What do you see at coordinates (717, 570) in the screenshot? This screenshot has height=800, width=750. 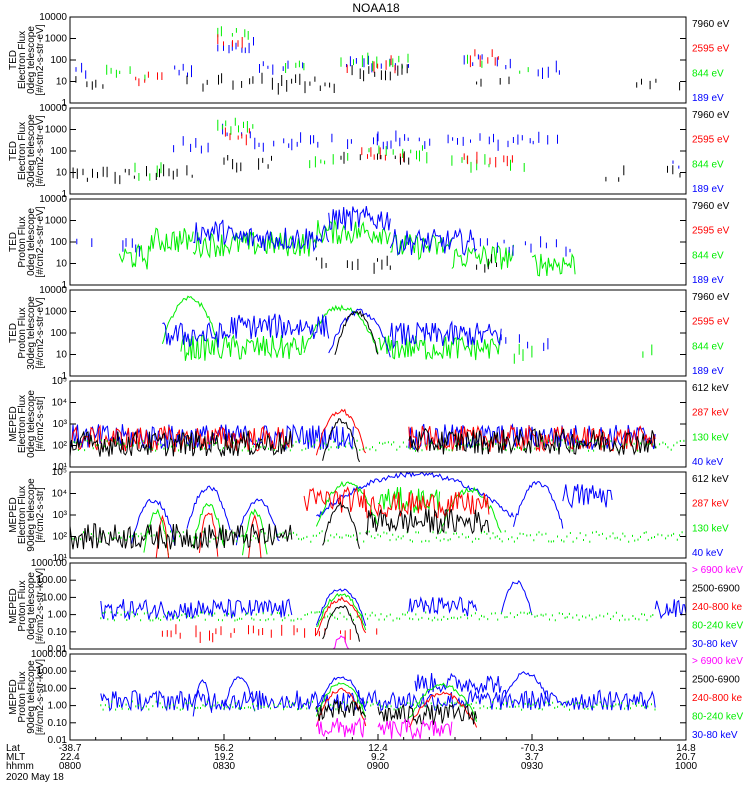 I see `panel-7-legend-1: > 6900 keV` at bounding box center [717, 570].